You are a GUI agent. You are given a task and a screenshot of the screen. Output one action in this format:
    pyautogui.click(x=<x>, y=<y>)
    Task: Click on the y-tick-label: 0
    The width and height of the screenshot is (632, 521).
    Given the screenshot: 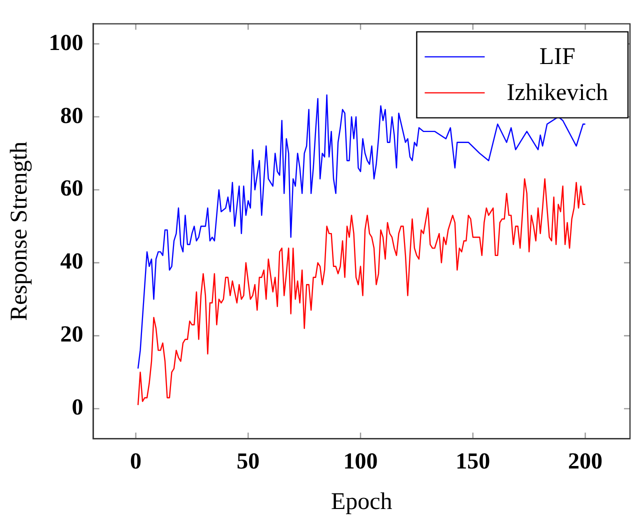 What is the action you would take?
    pyautogui.click(x=78, y=407)
    